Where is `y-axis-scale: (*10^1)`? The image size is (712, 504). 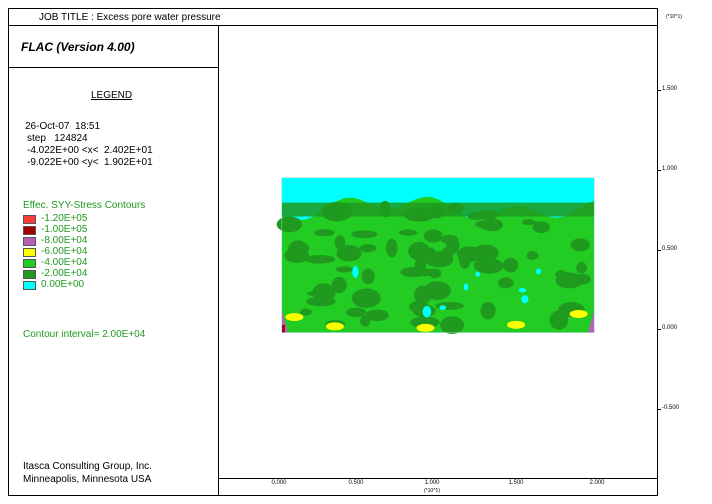
y-axis-scale: (*10^1) is located at coordinates (674, 17).